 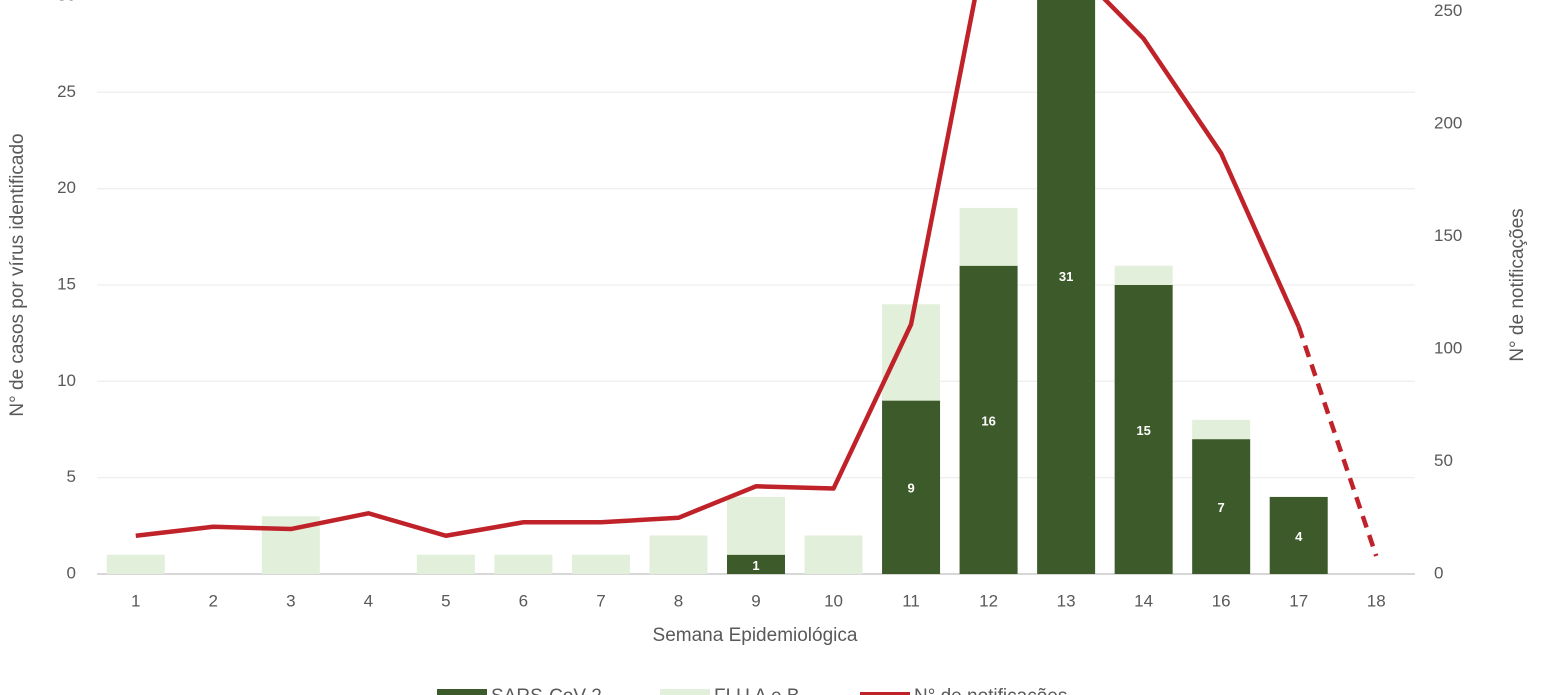 I want to click on value-label: 16, so click(x=988, y=420).